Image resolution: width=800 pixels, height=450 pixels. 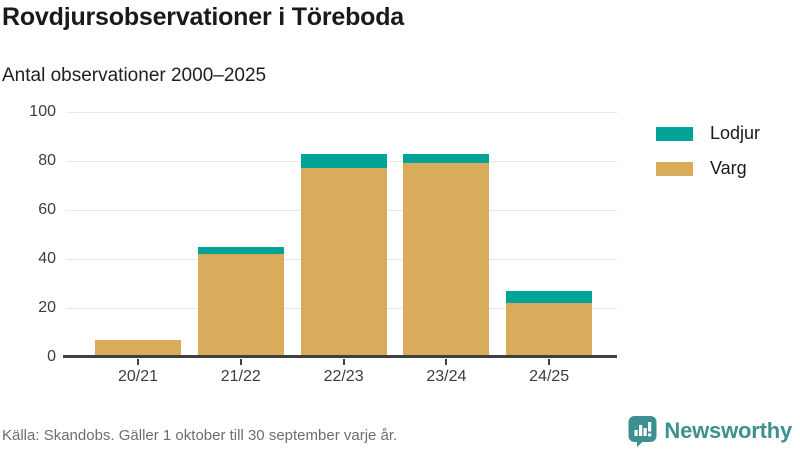 What do you see at coordinates (549, 376) in the screenshot?
I see `x-tick-label: 24/25` at bounding box center [549, 376].